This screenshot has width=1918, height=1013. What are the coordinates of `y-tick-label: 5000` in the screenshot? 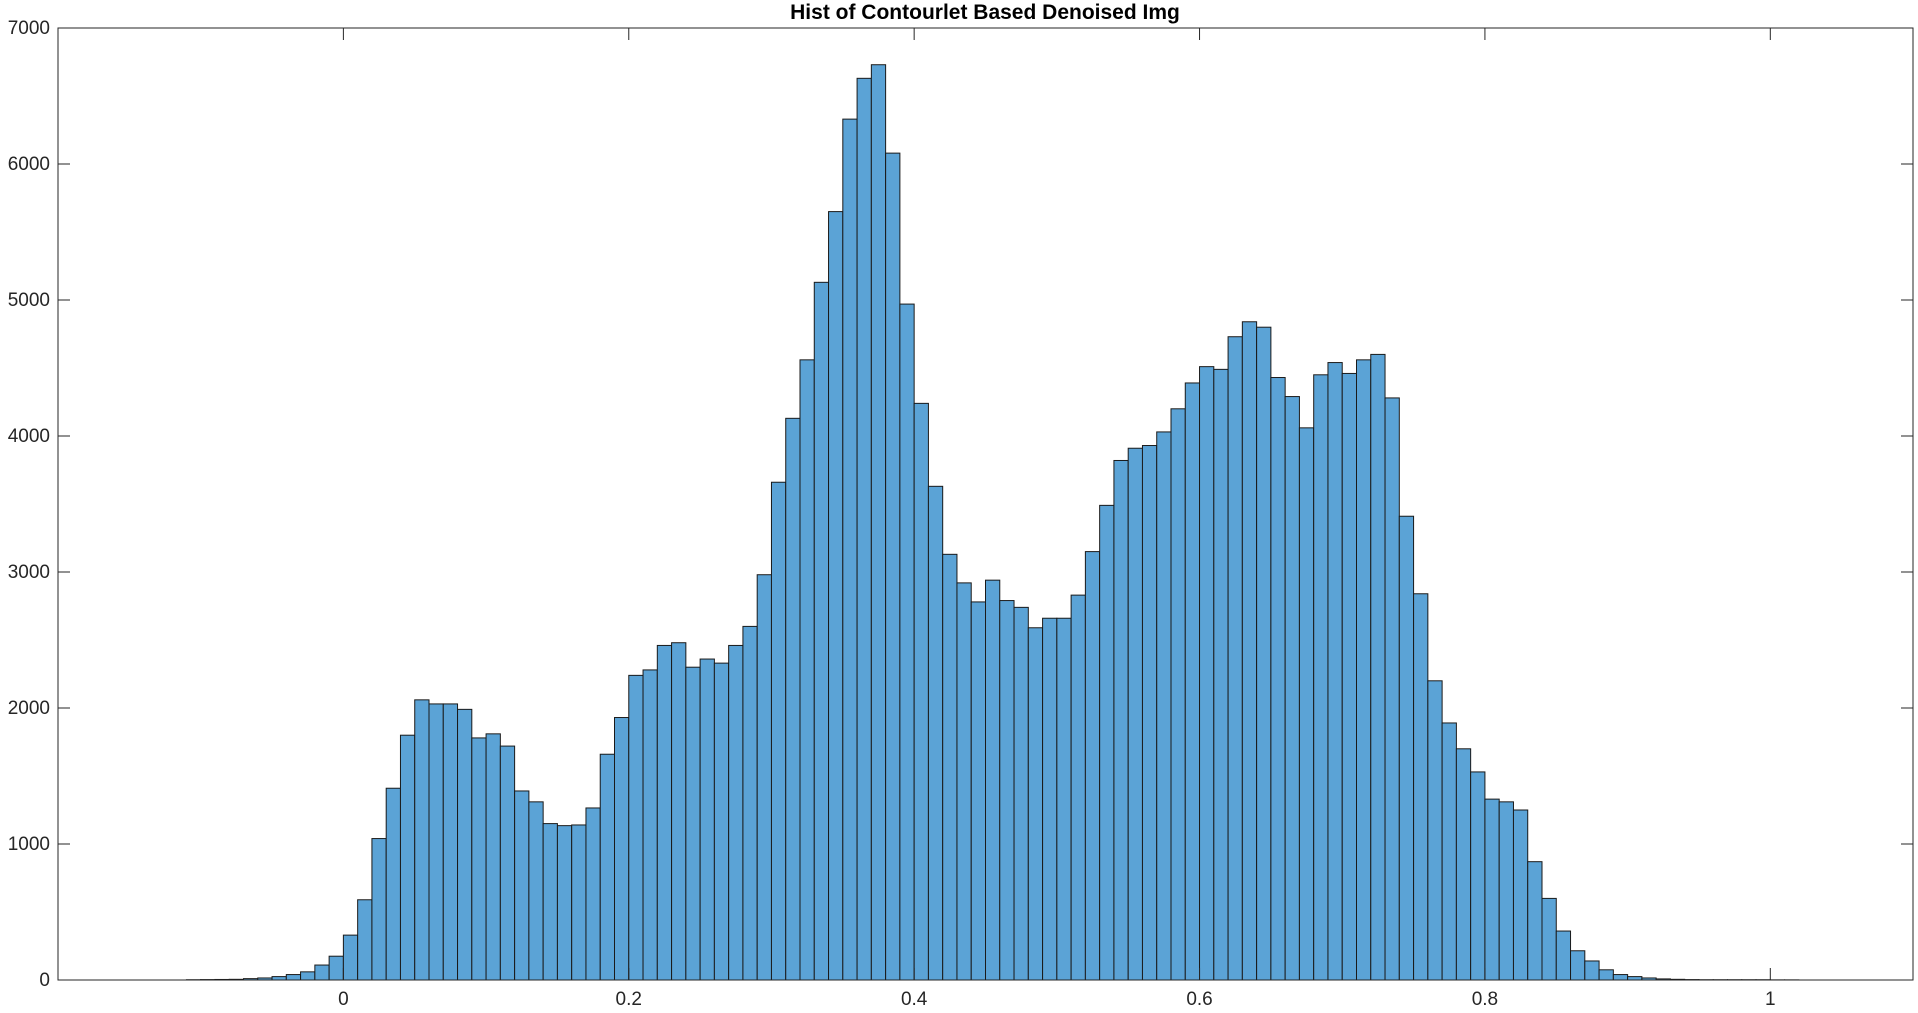 It's located at (29, 300).